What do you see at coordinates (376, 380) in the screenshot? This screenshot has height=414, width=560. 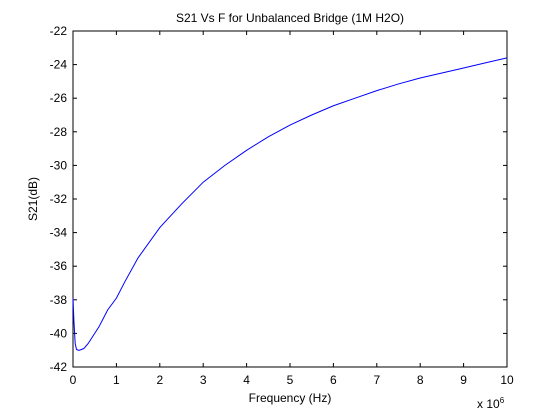 I see `x-tick-label: 7` at bounding box center [376, 380].